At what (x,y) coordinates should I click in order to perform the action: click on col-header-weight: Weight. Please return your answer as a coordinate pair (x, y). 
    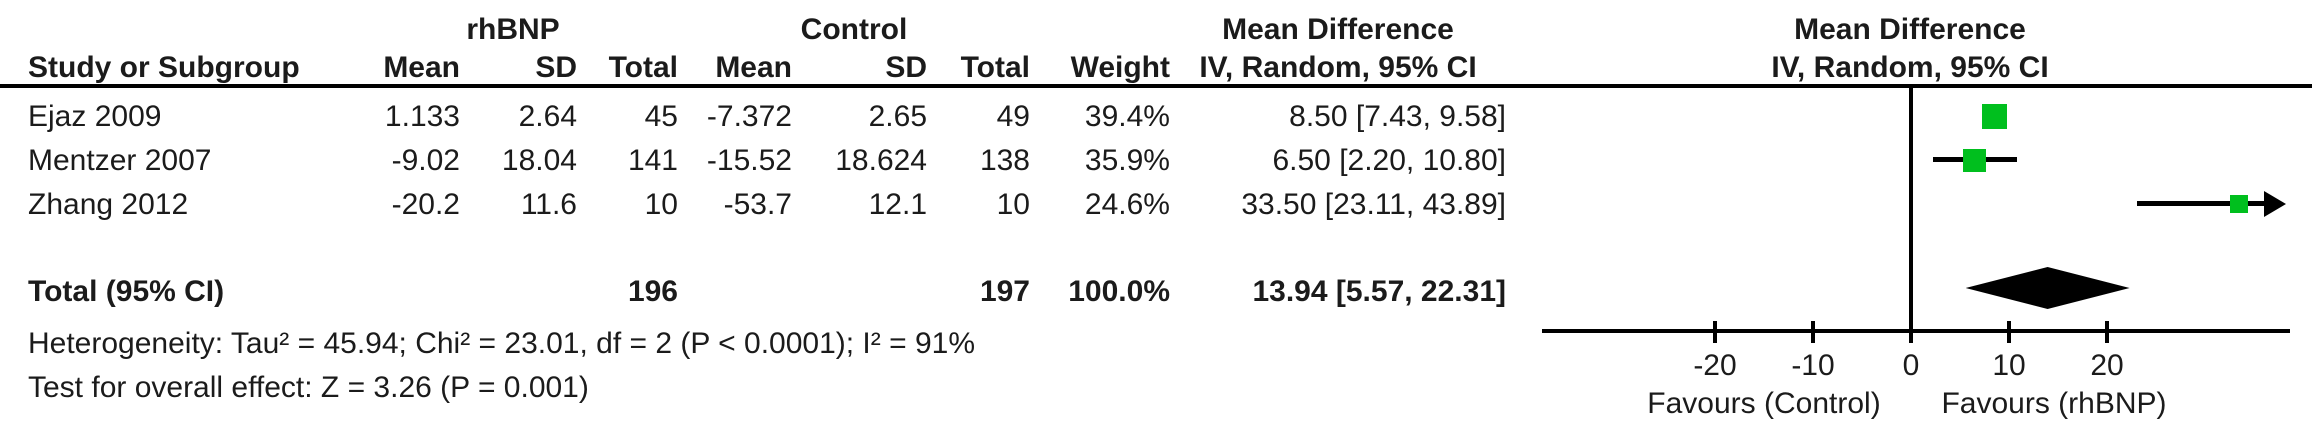
    Looking at the image, I should click on (1120, 67).